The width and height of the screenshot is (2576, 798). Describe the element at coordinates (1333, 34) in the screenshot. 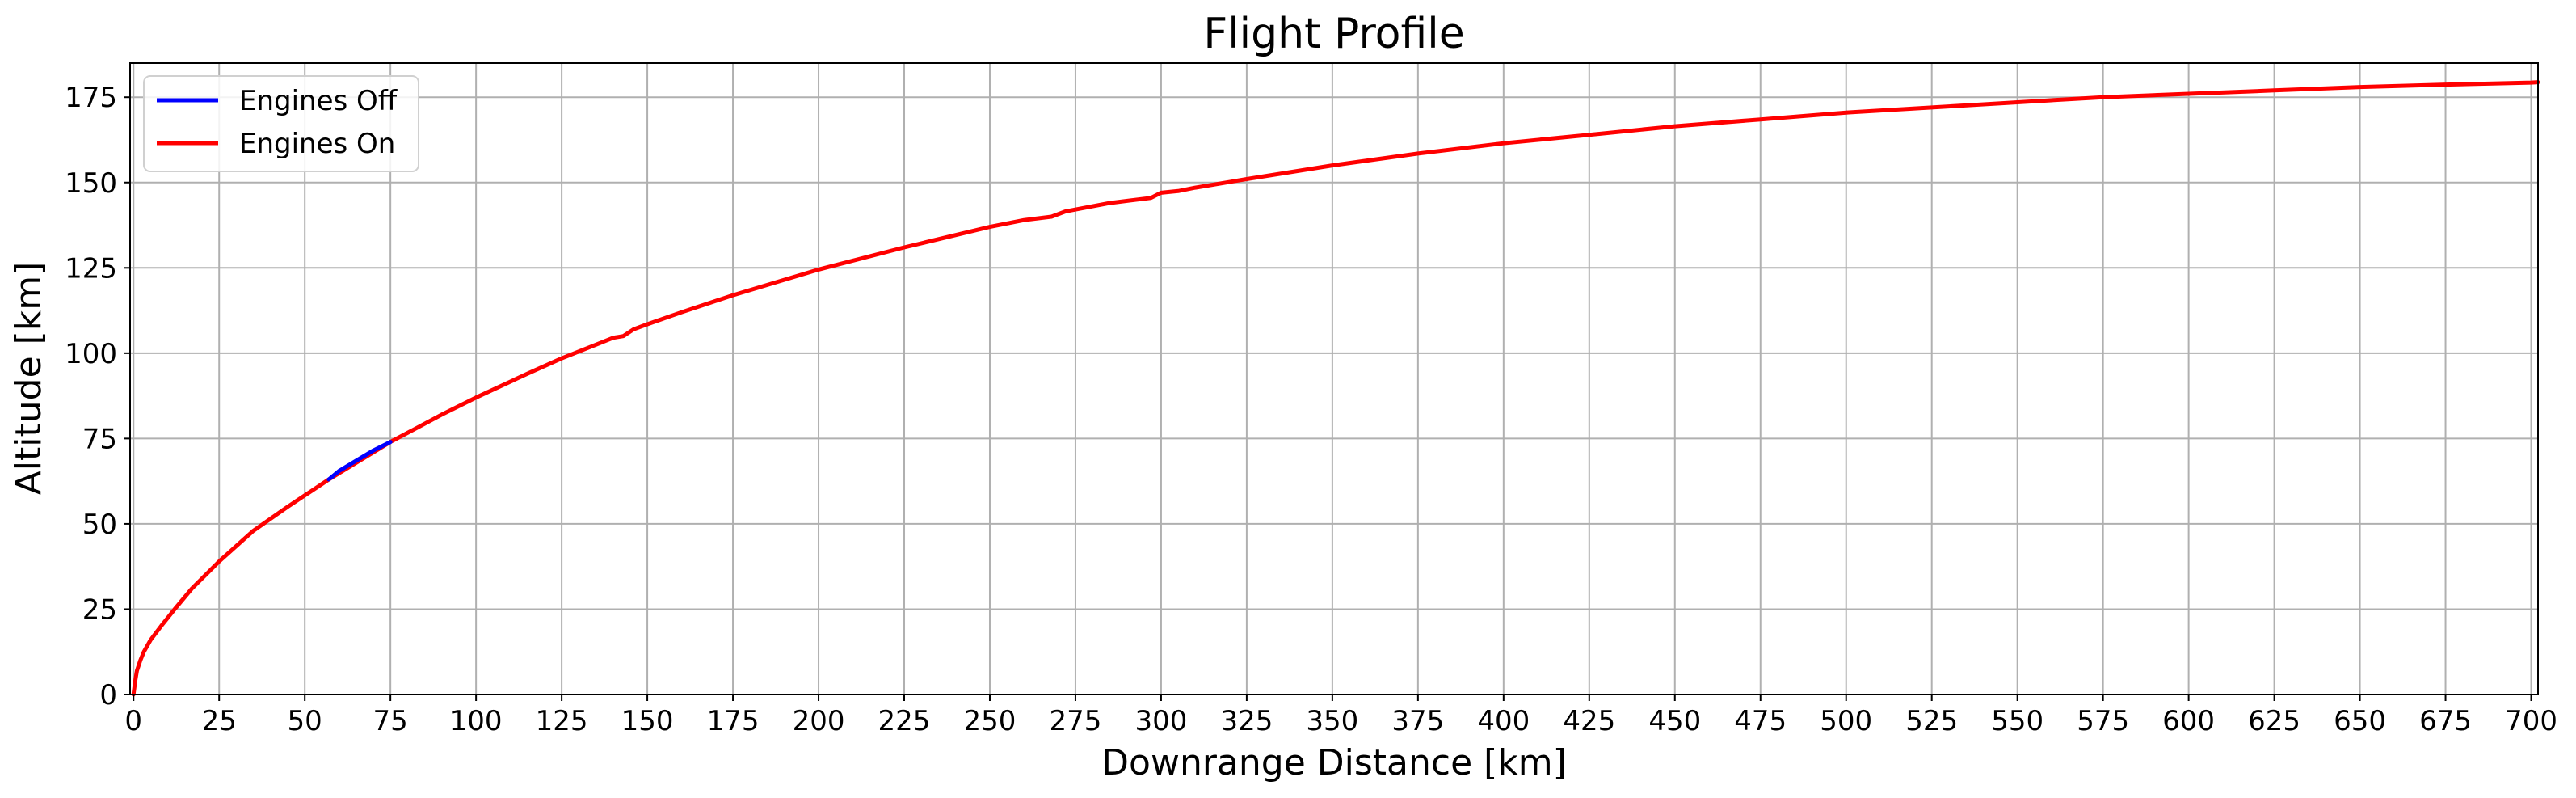

I see `chart-title: Flight Profile` at that location.